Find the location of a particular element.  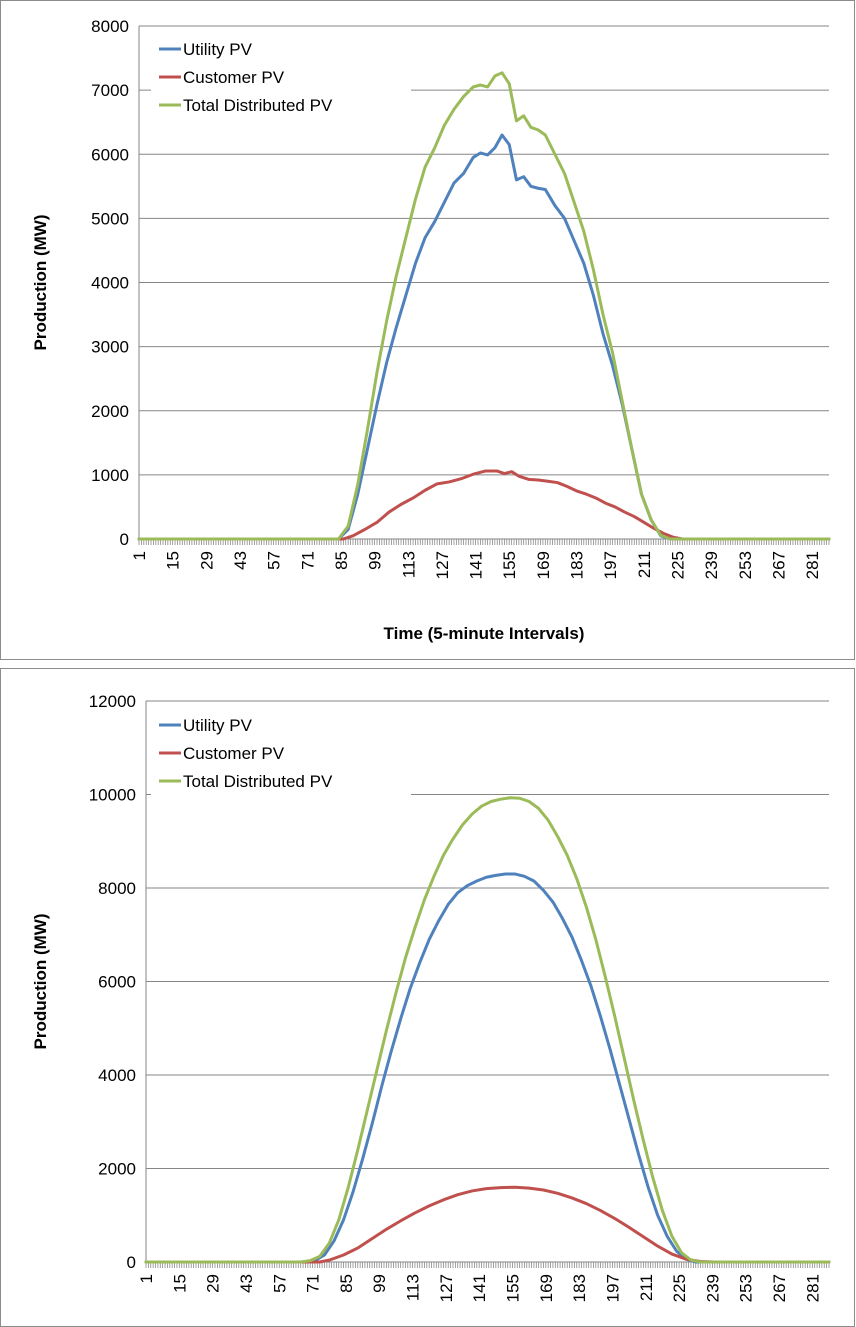

x-tick-label-1-20: 281 is located at coordinates (812, 565).